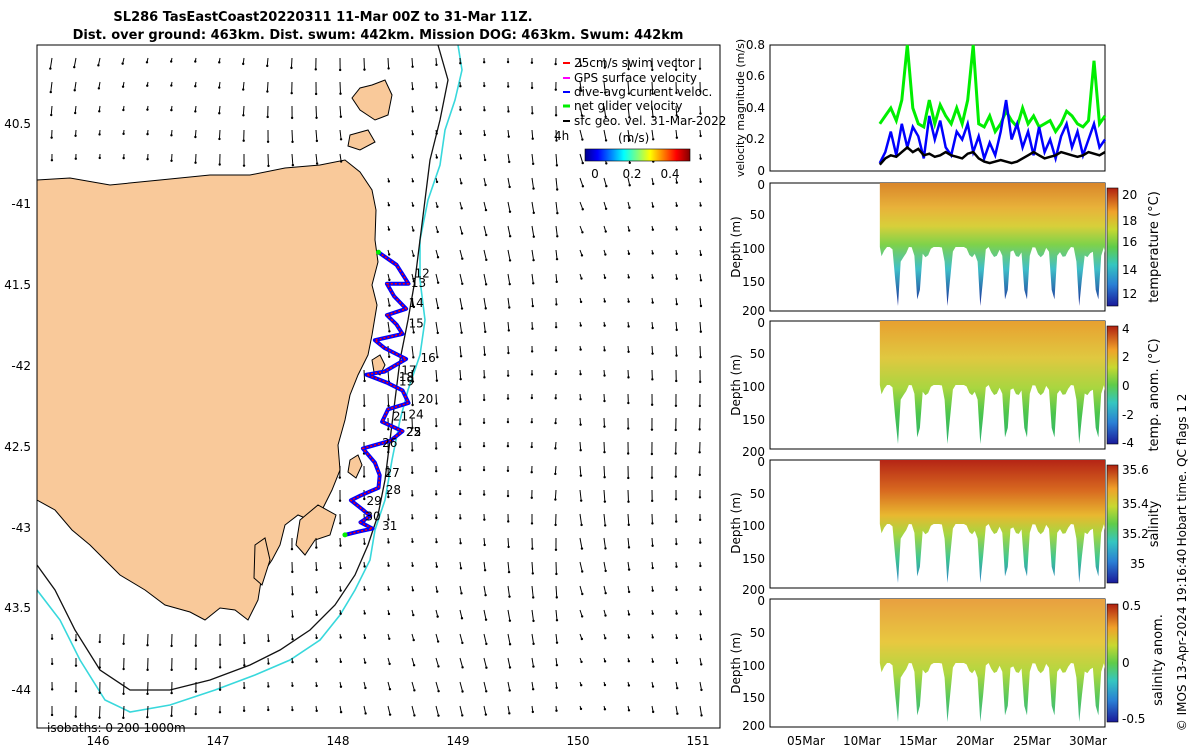  Describe the element at coordinates (1129, 195) in the screenshot. I see `temp-cbar-tick: 20` at that location.